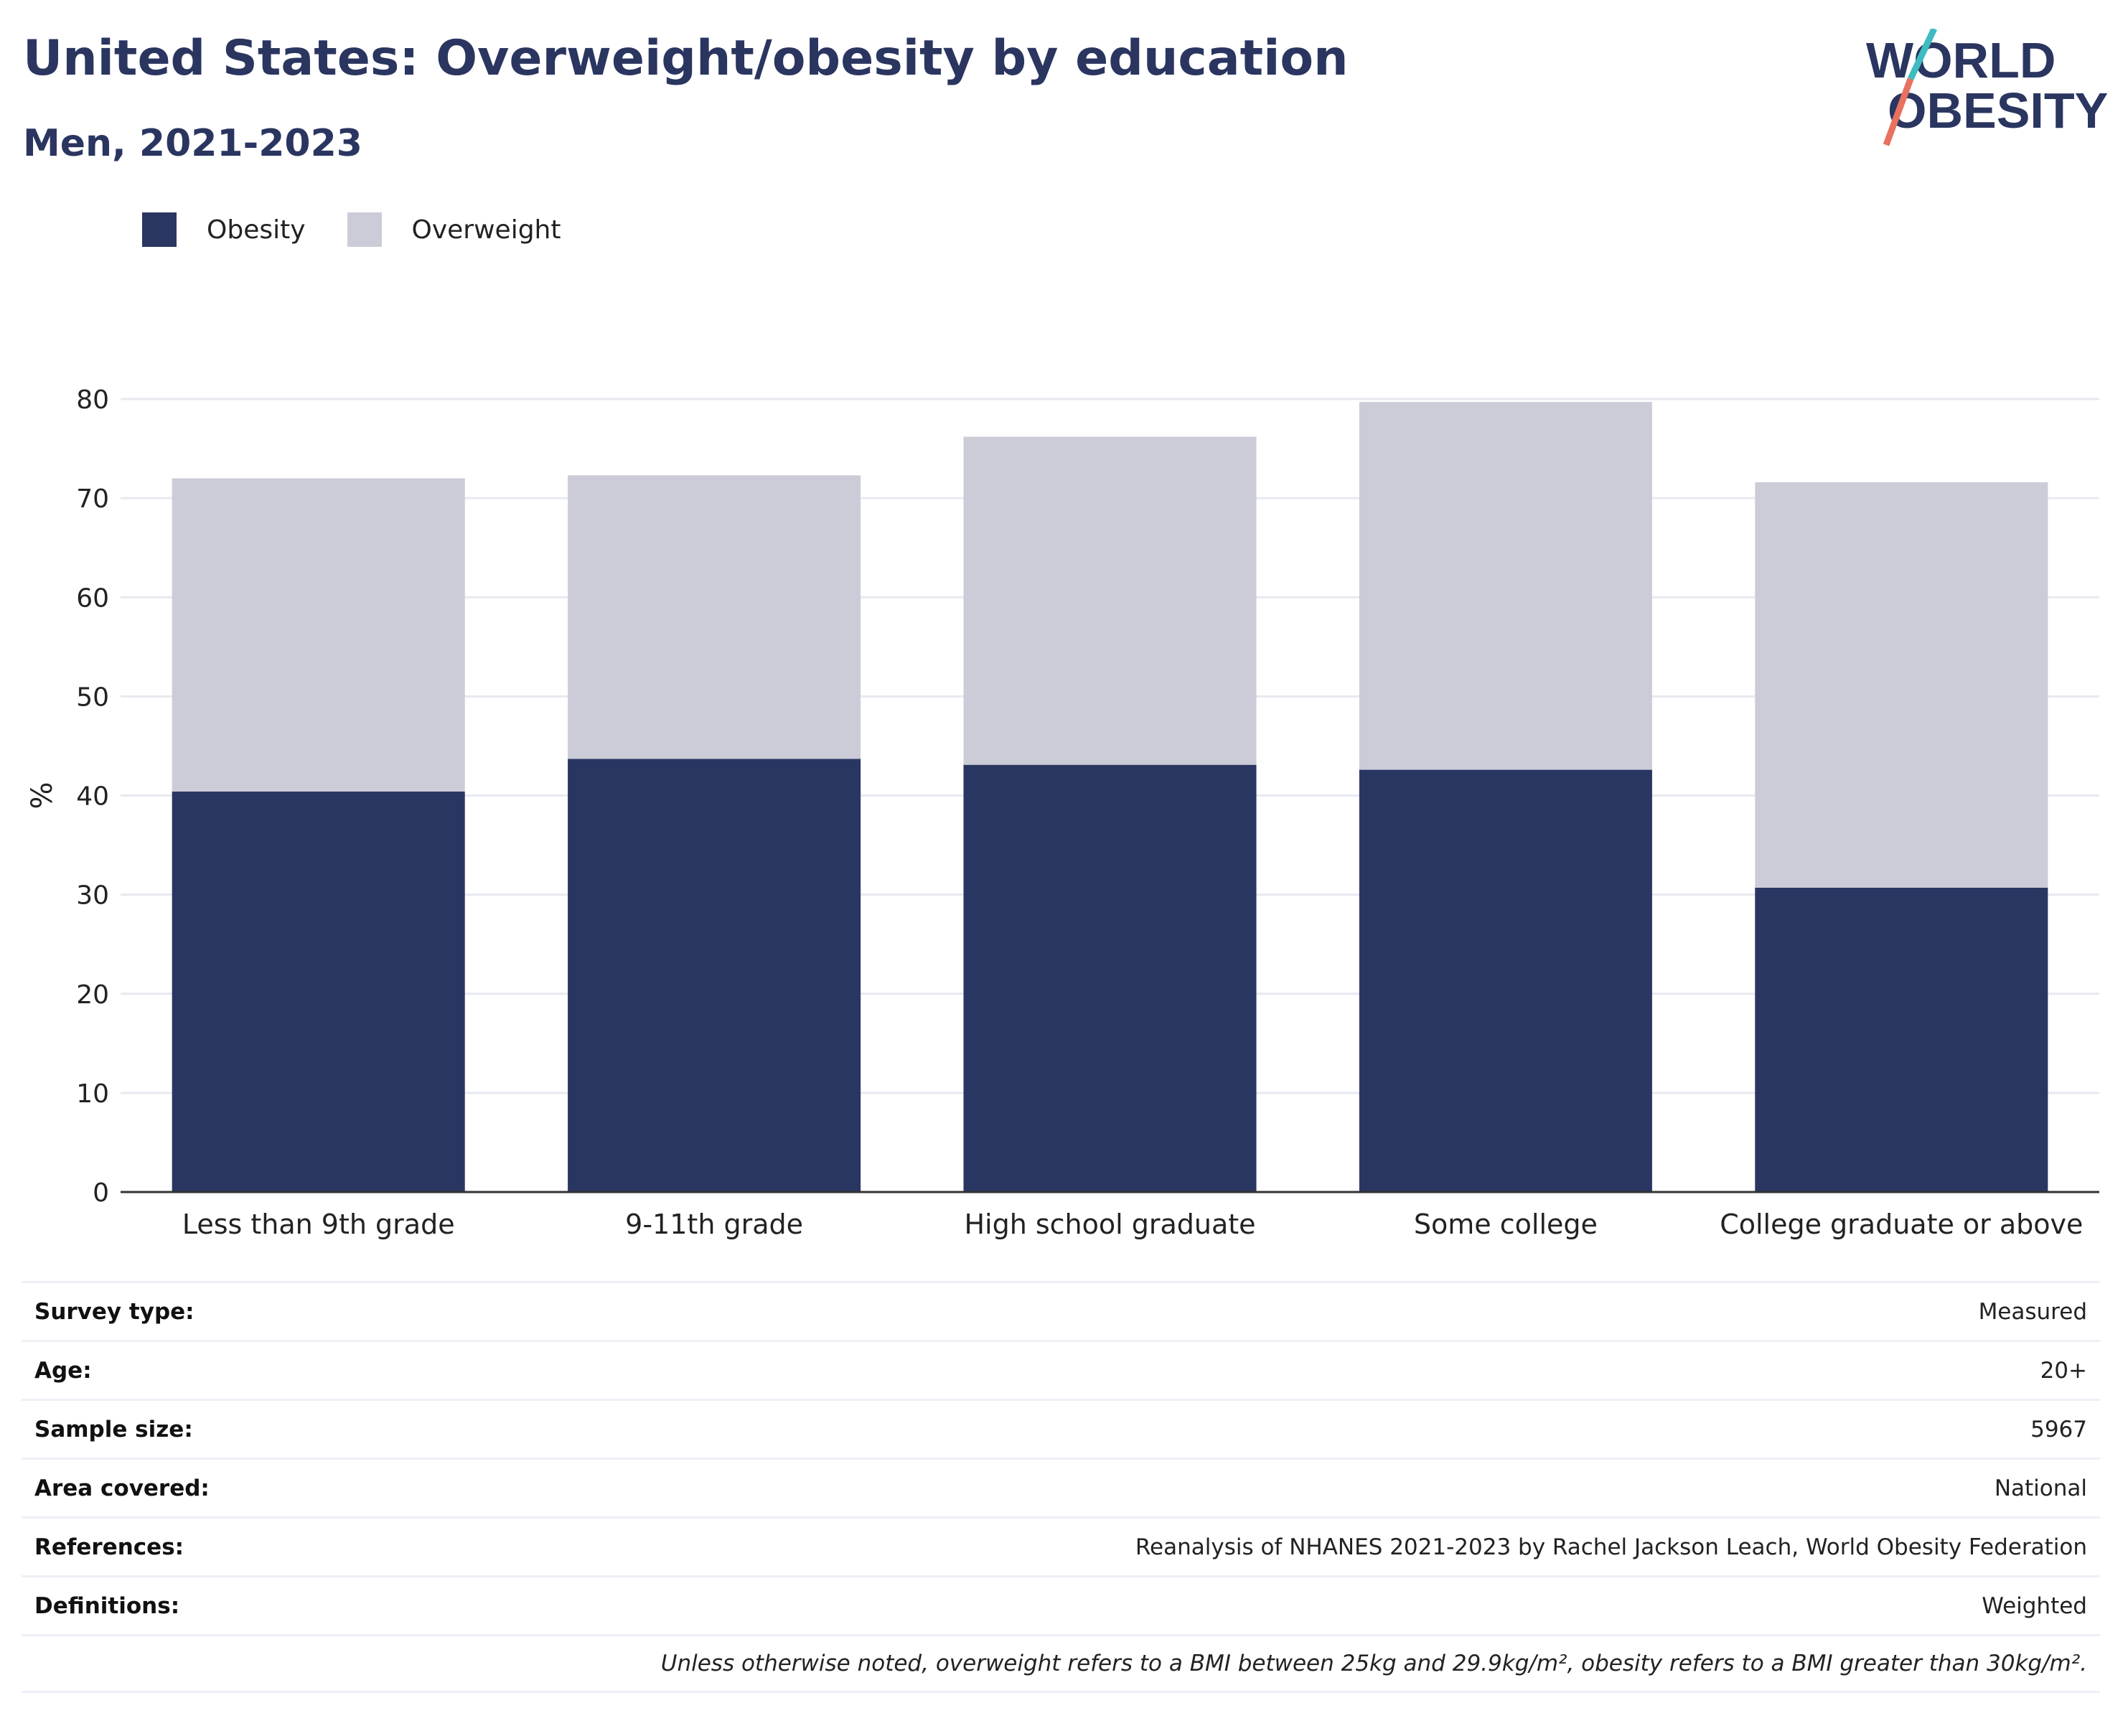  What do you see at coordinates (1506, 1224) in the screenshot?
I see `x-category-label: Some college` at bounding box center [1506, 1224].